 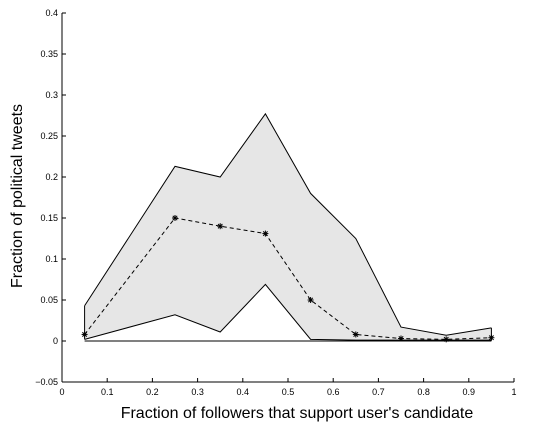 I want to click on y-tick-label: 0.25, so click(x=49, y=136).